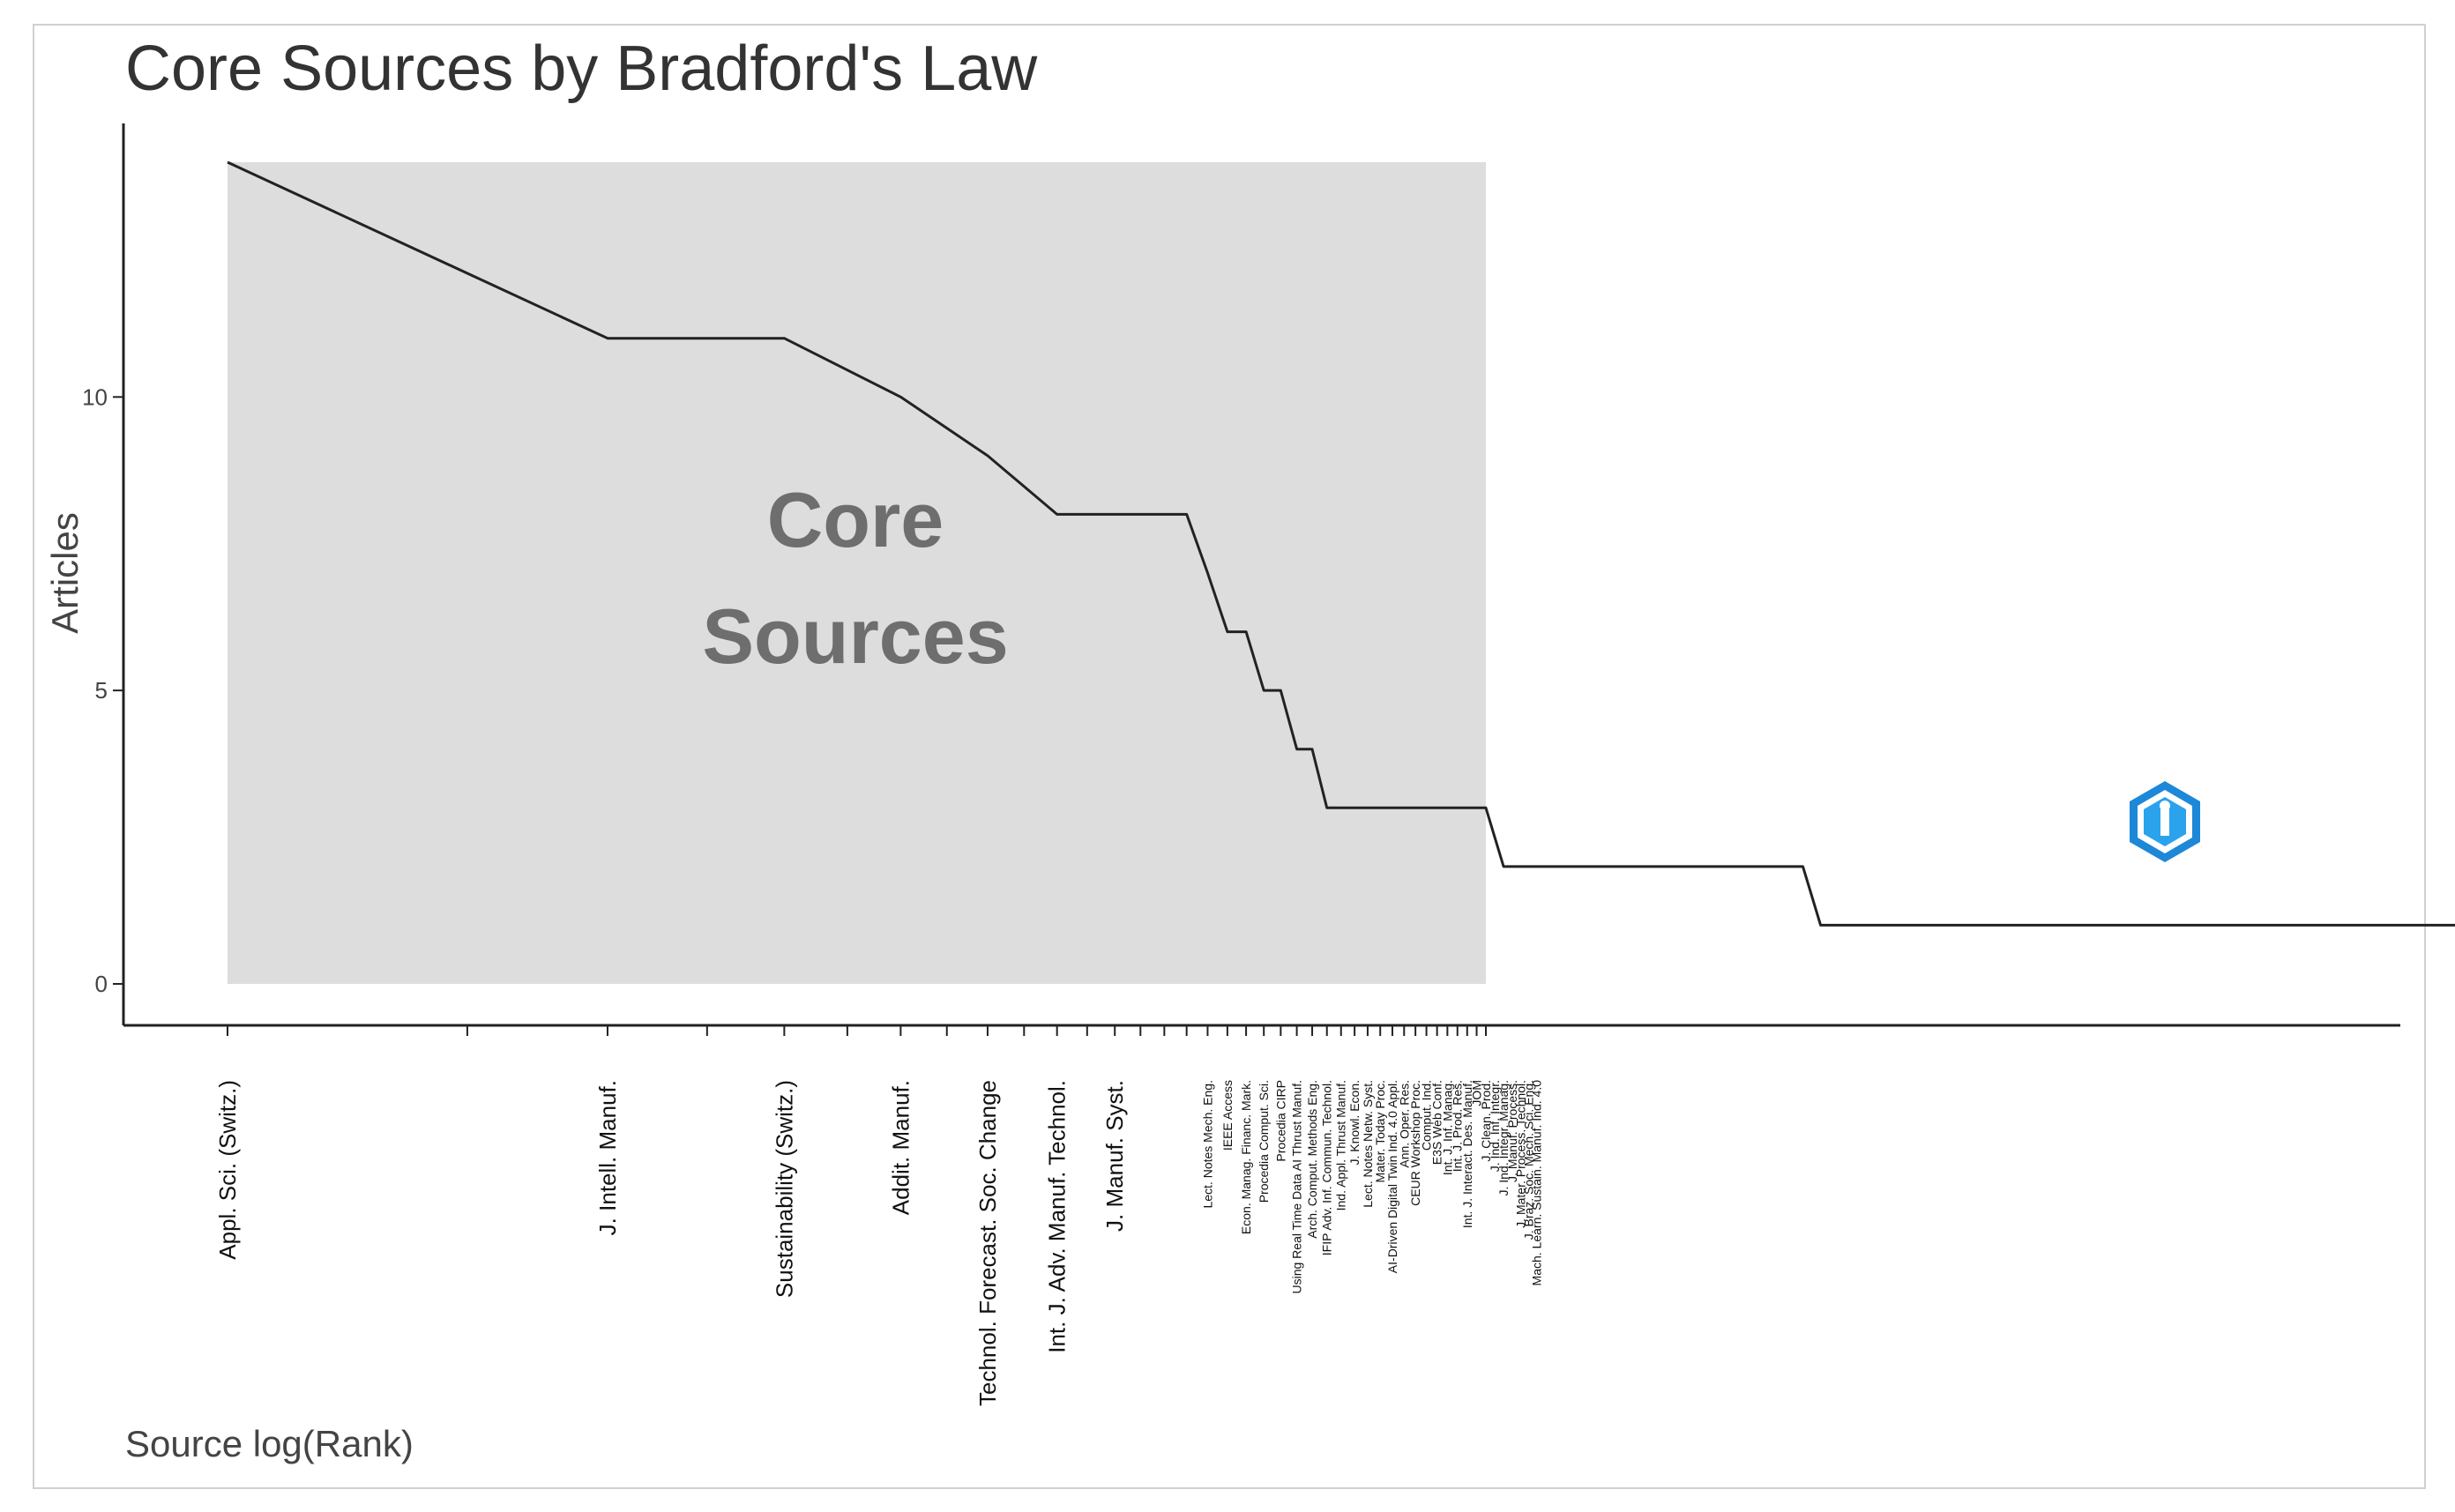 This screenshot has width=2455, height=1512. What do you see at coordinates (1477, 1093) in the screenshot?
I see `x-tick-label: JOM` at bounding box center [1477, 1093].